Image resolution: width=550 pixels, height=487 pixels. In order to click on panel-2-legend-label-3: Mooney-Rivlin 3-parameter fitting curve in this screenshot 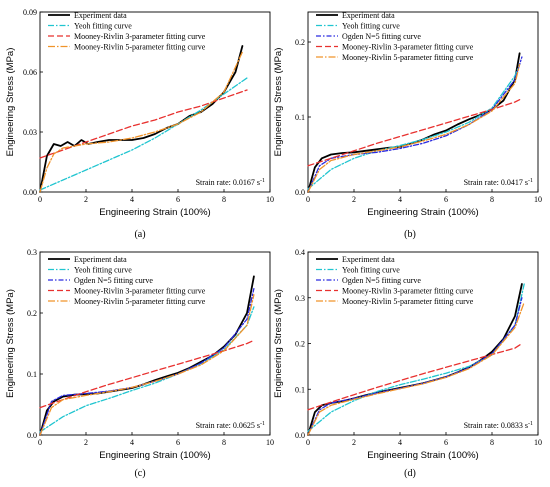, I will do `click(140, 291)`.